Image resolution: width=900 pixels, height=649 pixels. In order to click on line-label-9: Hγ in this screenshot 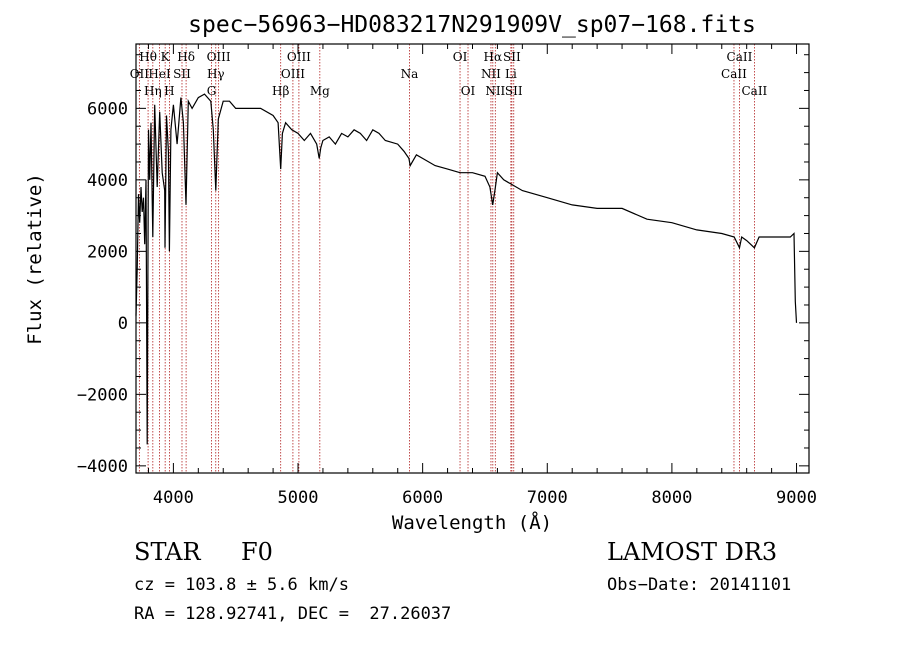, I will do `click(216, 74)`.